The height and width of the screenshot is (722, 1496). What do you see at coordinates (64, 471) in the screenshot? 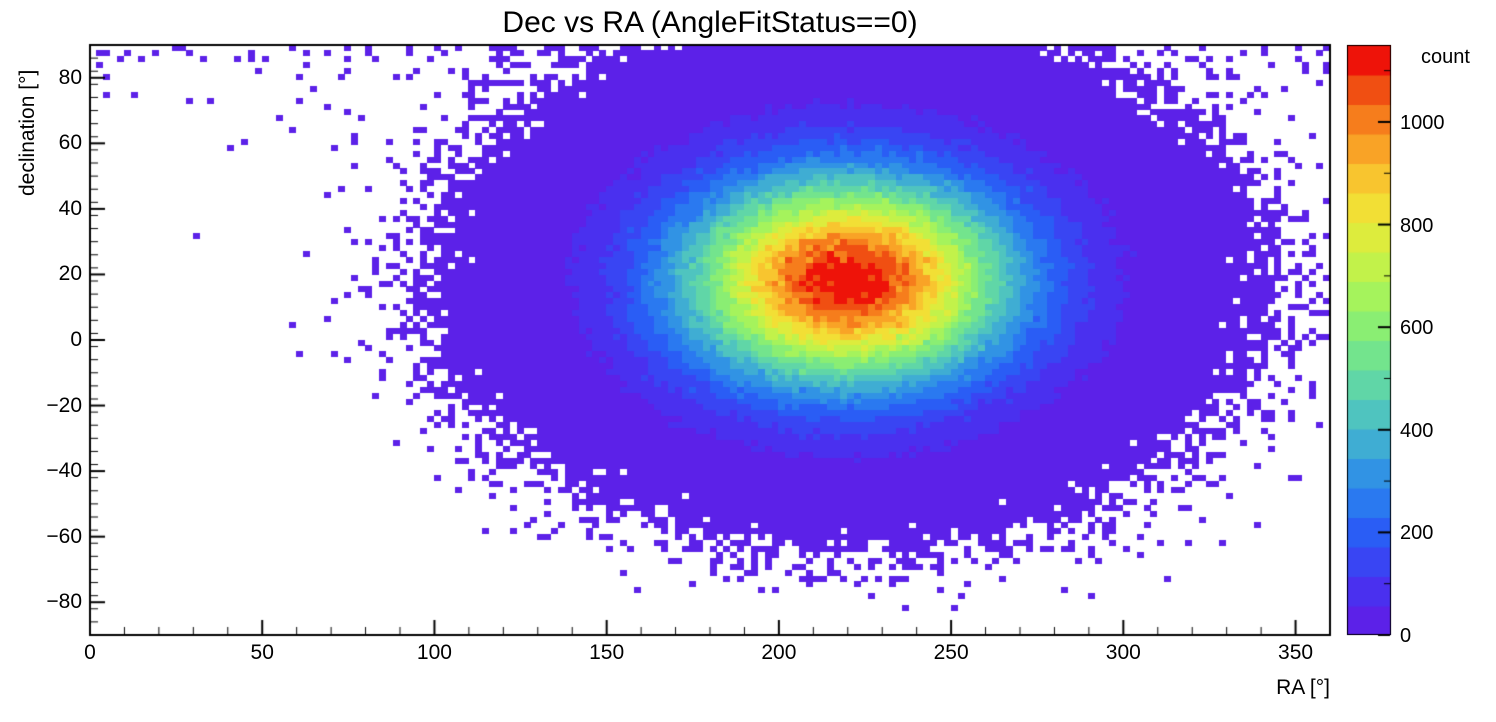
I see `y-tick-label: −40` at bounding box center [64, 471].